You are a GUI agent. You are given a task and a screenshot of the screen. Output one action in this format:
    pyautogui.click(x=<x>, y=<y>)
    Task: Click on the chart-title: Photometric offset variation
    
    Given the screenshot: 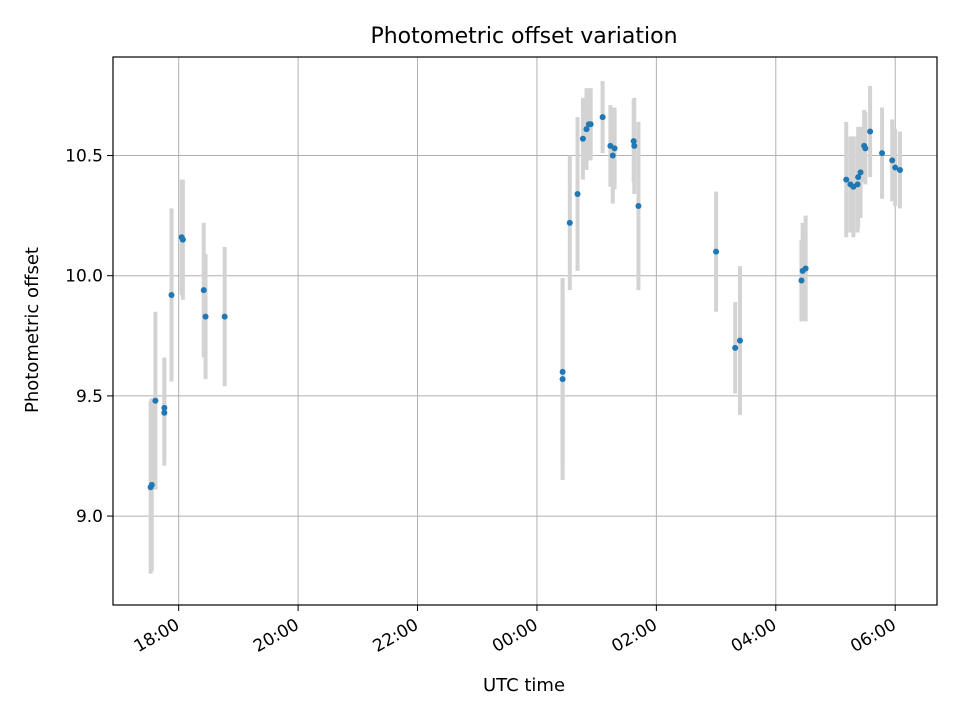 What is the action you would take?
    pyautogui.click(x=523, y=36)
    